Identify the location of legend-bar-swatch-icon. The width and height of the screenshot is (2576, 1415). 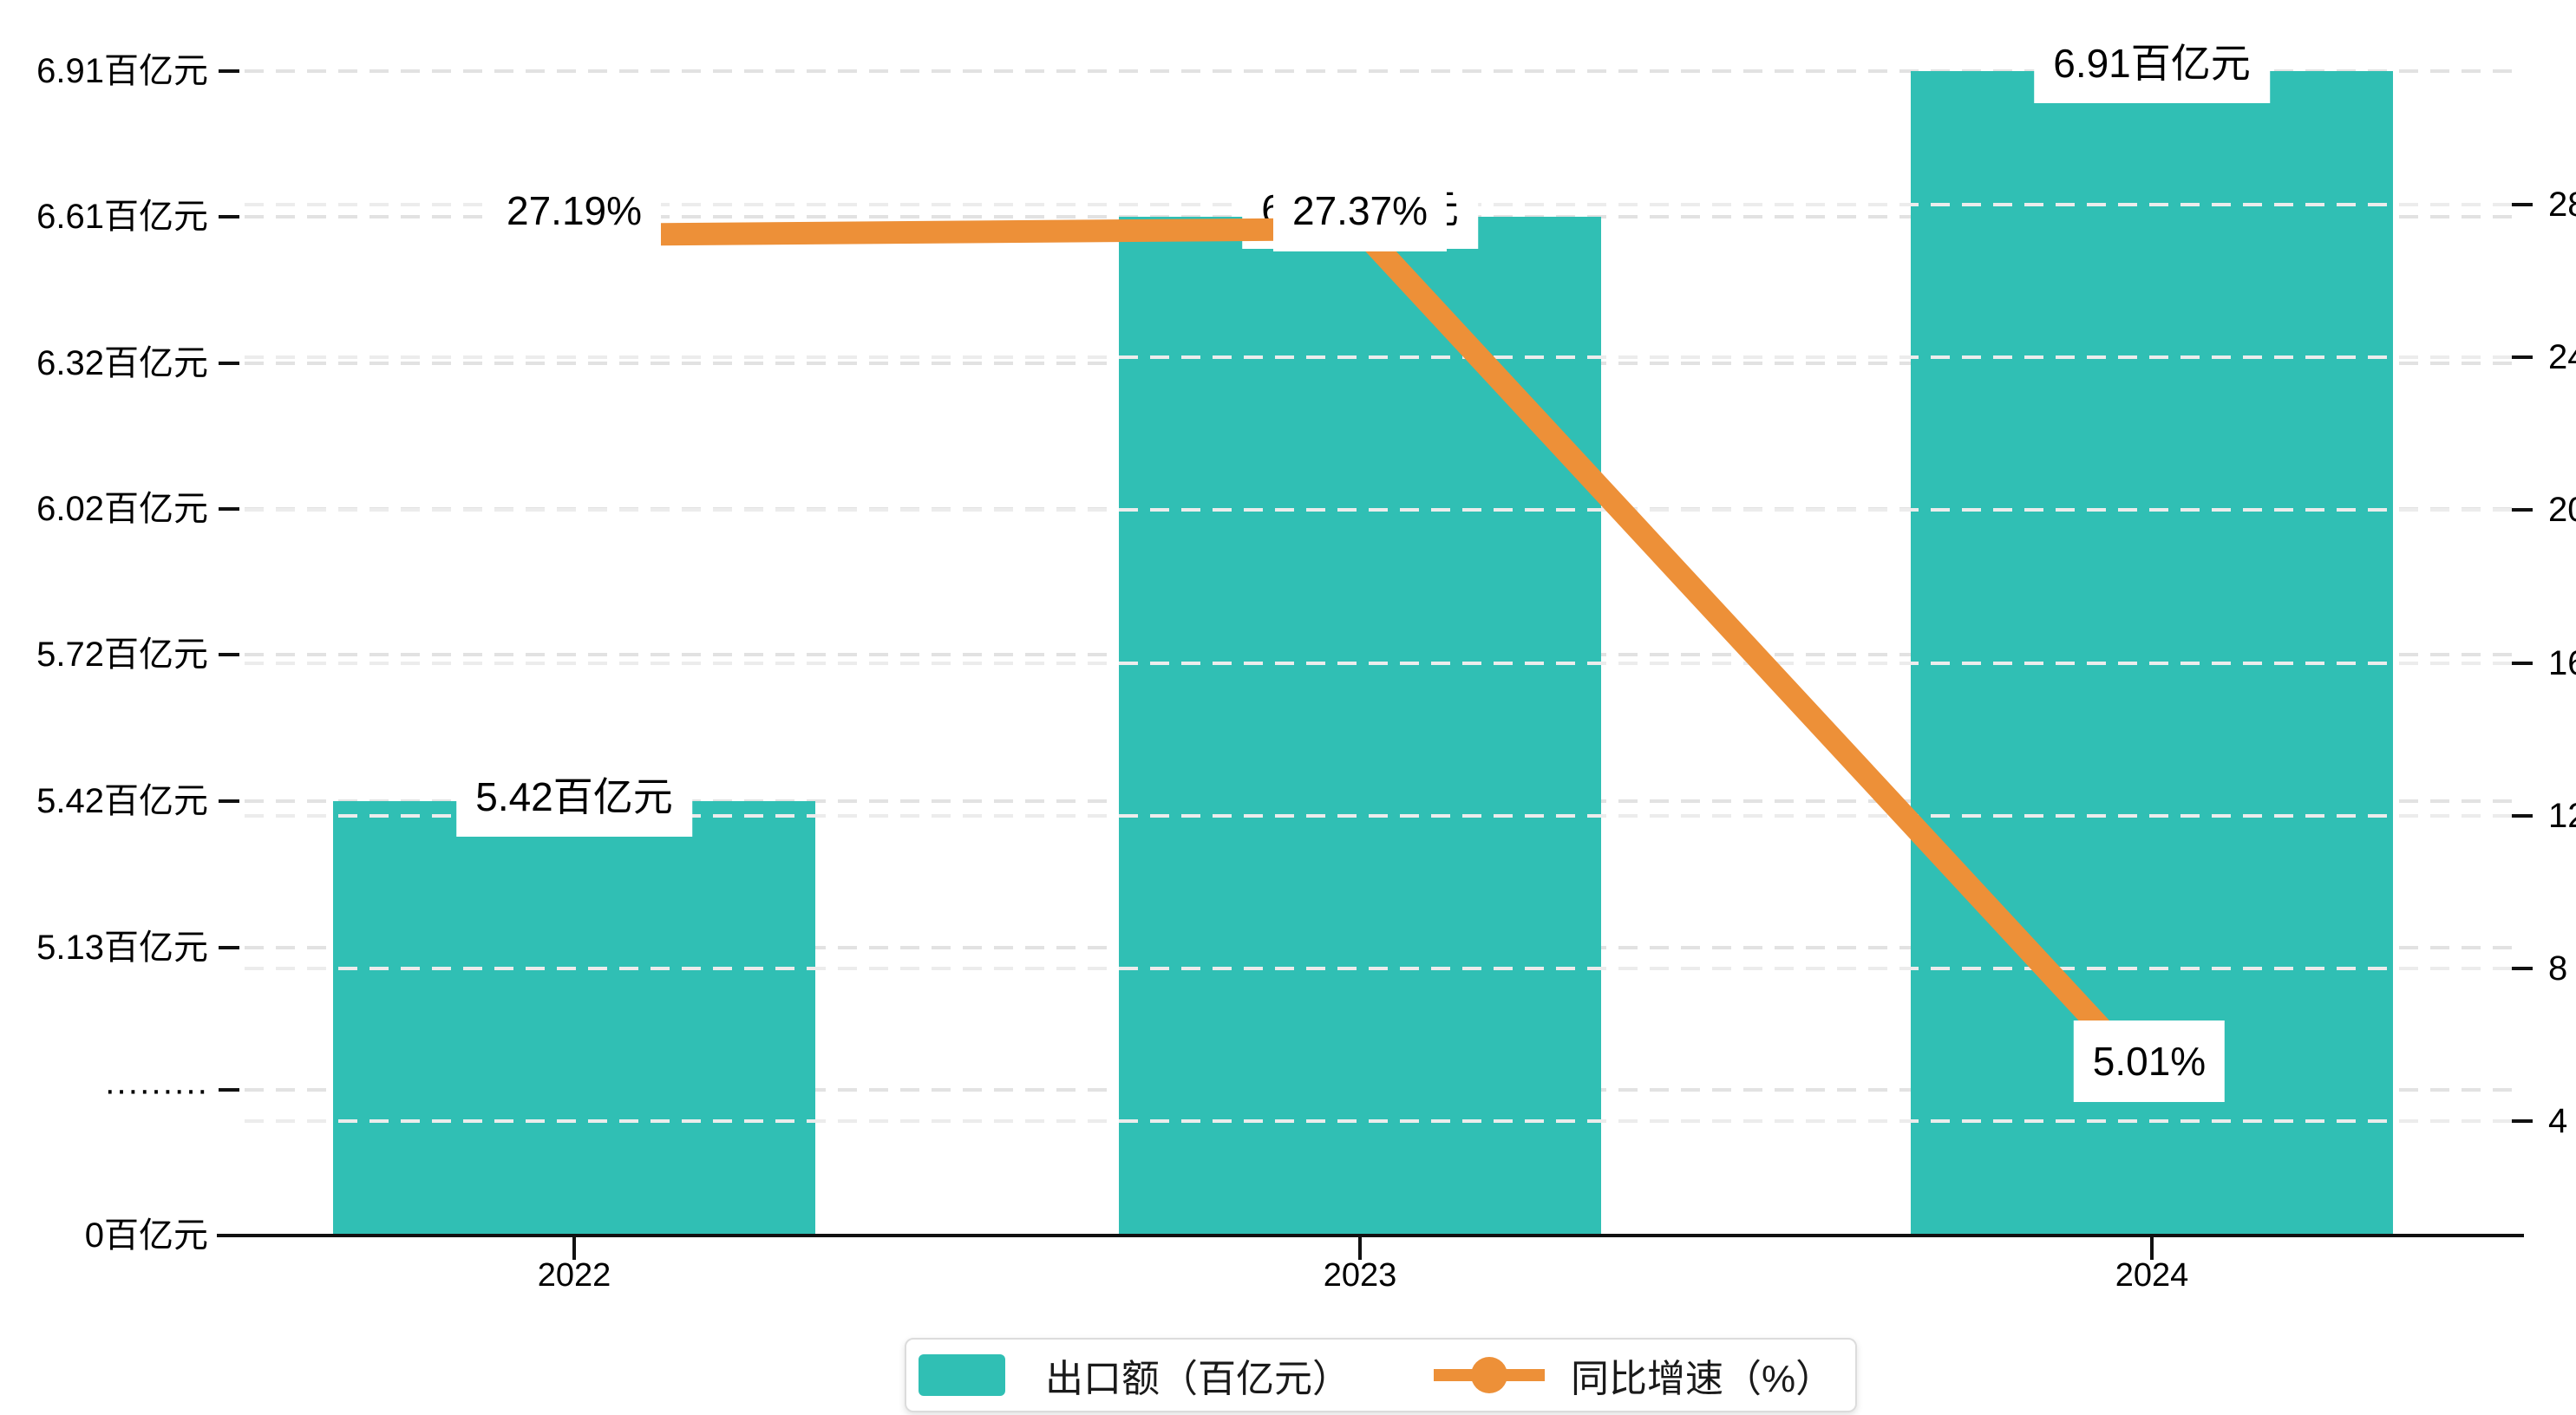
(962, 1375).